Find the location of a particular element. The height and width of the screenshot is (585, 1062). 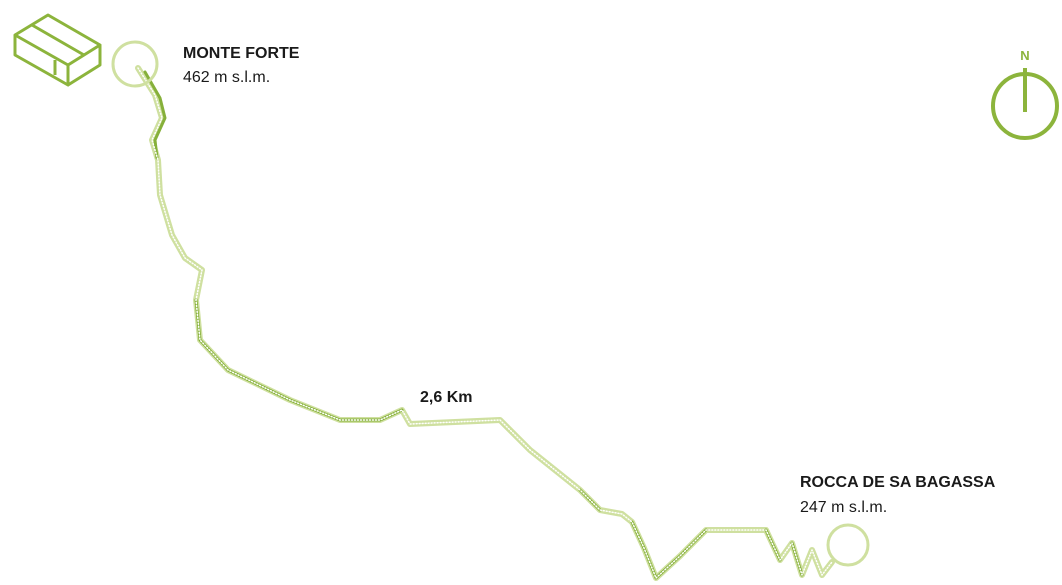

compass-label: N is located at coordinates (1024, 55).